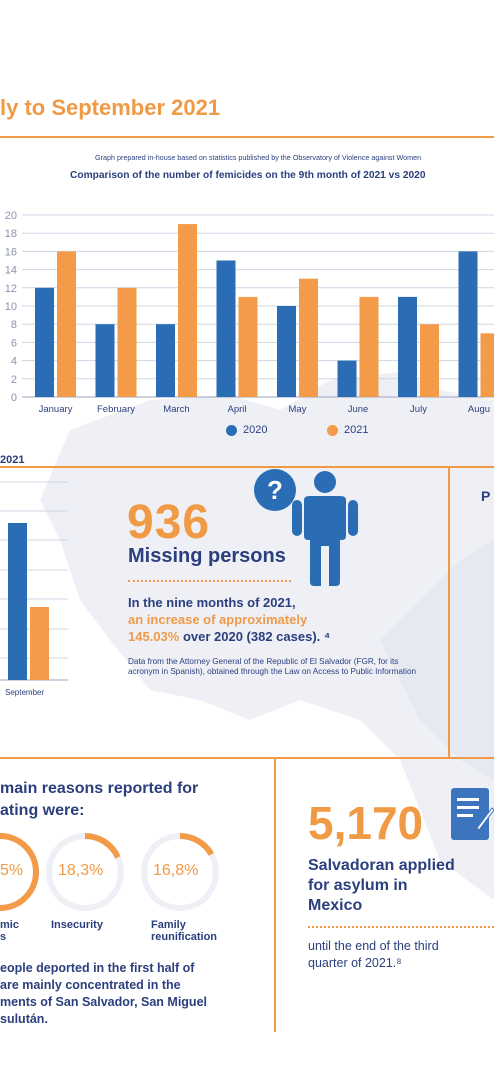  I want to click on document-pen-icon, so click(472, 814).